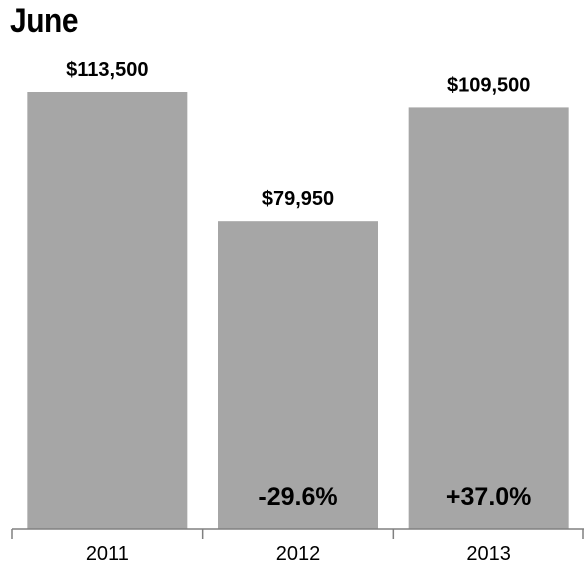  Describe the element at coordinates (488, 85) in the screenshot. I see `value-label-2013: $109,500` at that location.